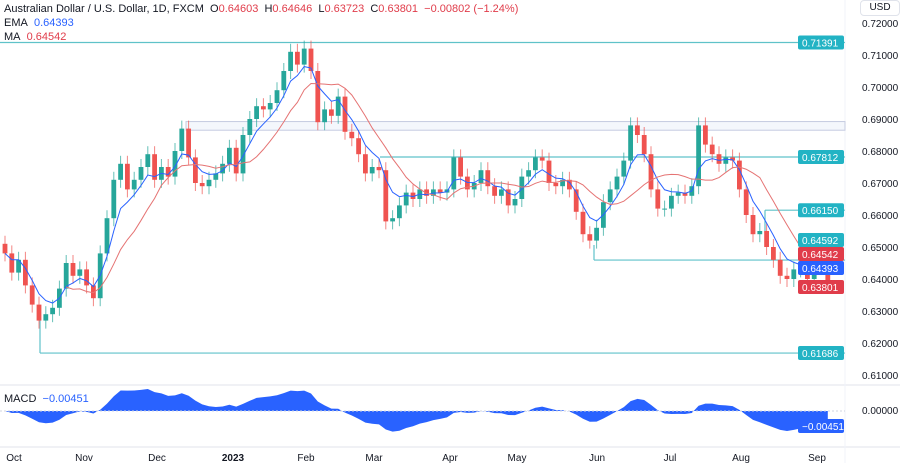 Image resolution: width=900 pixels, height=463 pixels. Describe the element at coordinates (880, 248) in the screenshot. I see `y-tick-label: 0.65000` at that location.